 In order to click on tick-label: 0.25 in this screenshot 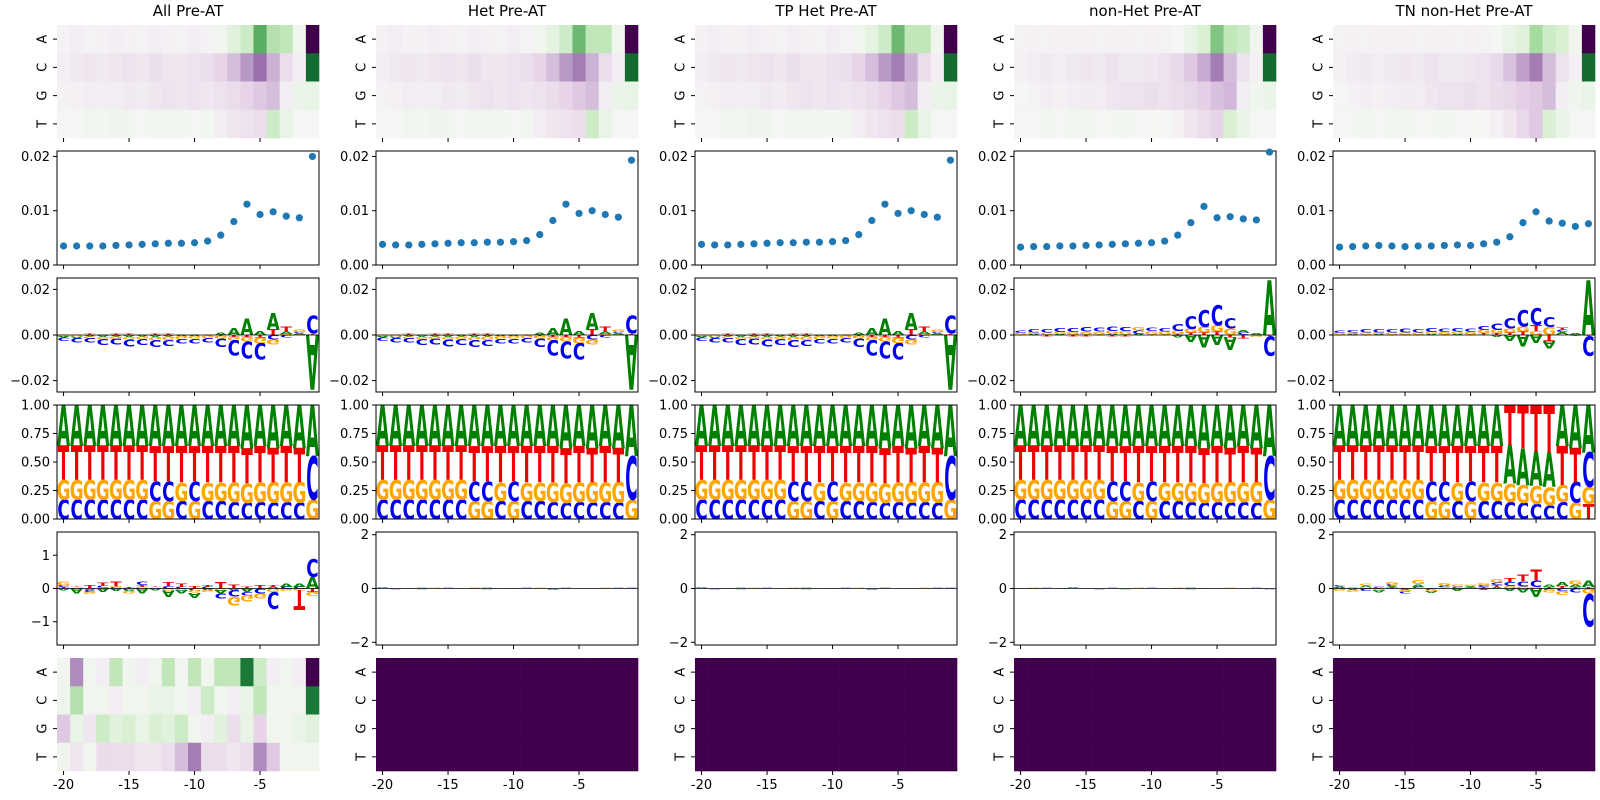, I will do `click(992, 491)`.